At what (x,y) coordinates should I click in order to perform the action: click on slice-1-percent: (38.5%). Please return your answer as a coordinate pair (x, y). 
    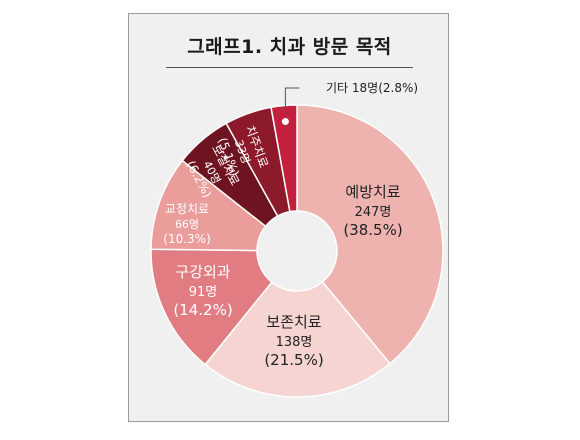
    Looking at the image, I should click on (372, 230).